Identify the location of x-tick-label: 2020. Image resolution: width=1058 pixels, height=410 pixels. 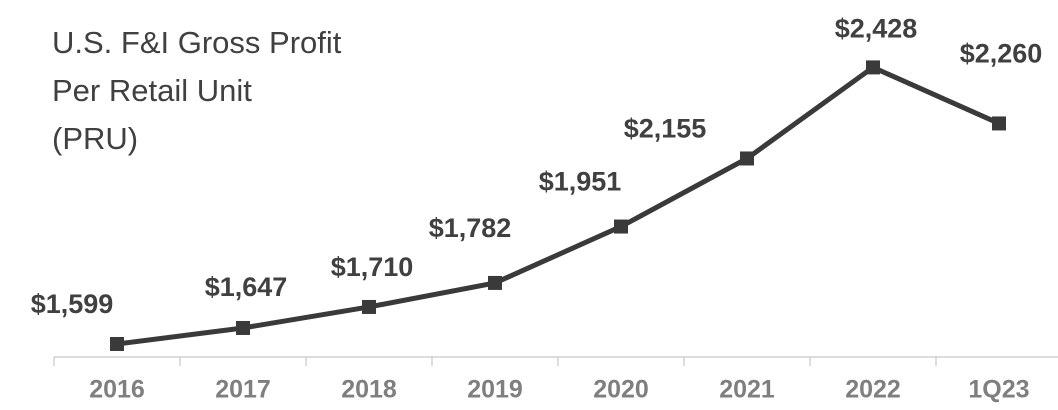
(621, 390).